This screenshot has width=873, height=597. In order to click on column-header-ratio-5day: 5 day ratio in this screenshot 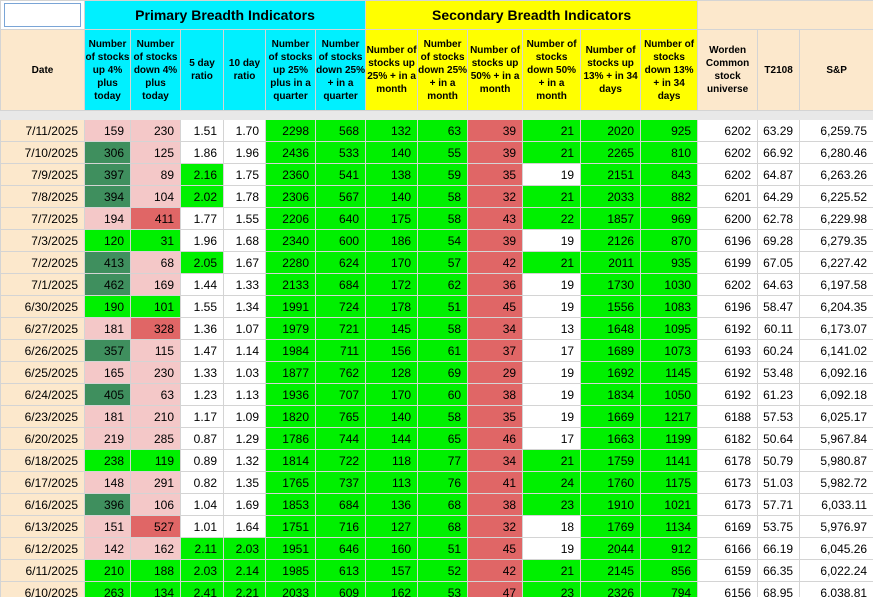, I will do `click(202, 70)`.